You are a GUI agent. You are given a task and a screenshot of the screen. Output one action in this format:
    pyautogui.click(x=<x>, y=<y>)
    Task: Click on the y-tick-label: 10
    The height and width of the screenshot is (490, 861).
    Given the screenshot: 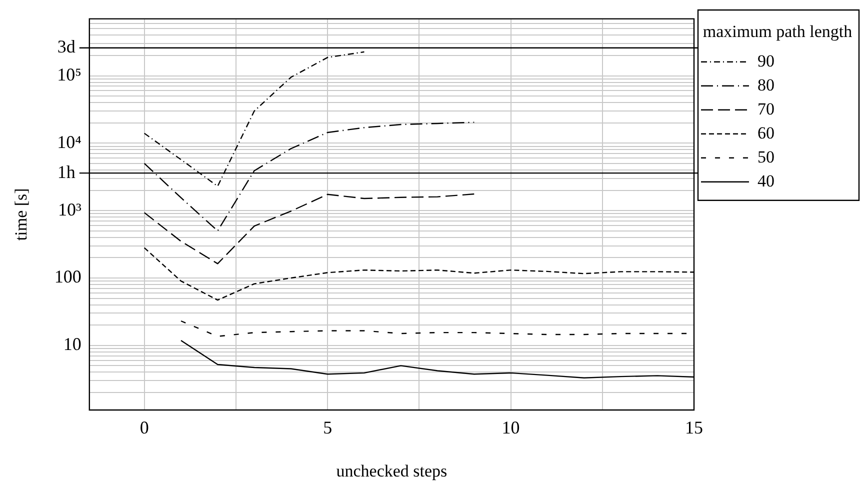 What is the action you would take?
    pyautogui.click(x=72, y=344)
    